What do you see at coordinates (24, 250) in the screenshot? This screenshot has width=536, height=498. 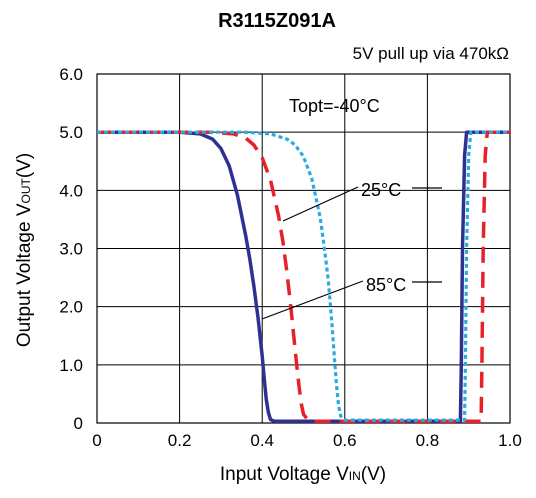 I see `y-axis-label: Output Voltage VOUT(V)` at bounding box center [24, 250].